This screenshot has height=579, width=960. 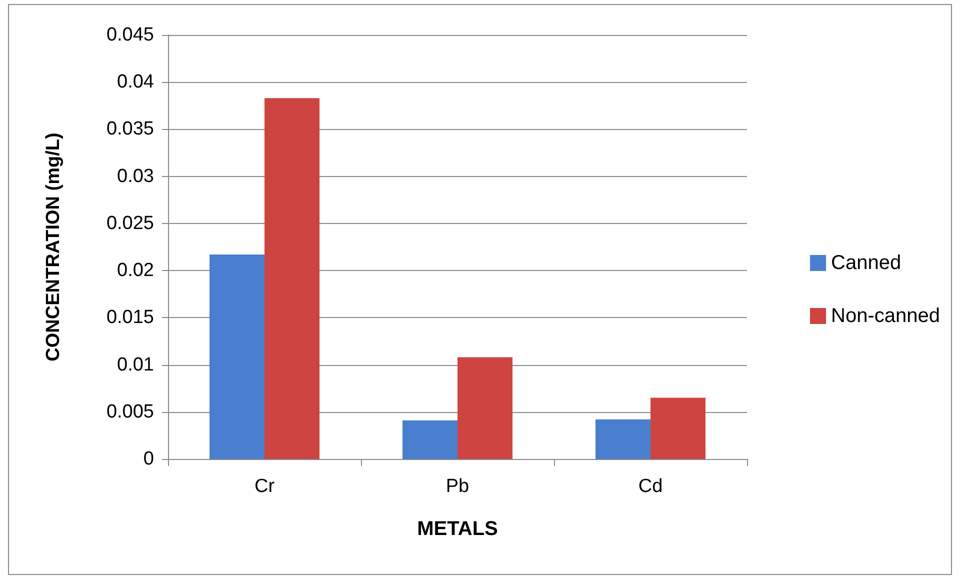 I want to click on legend-label: Non-canned, so click(x=885, y=316).